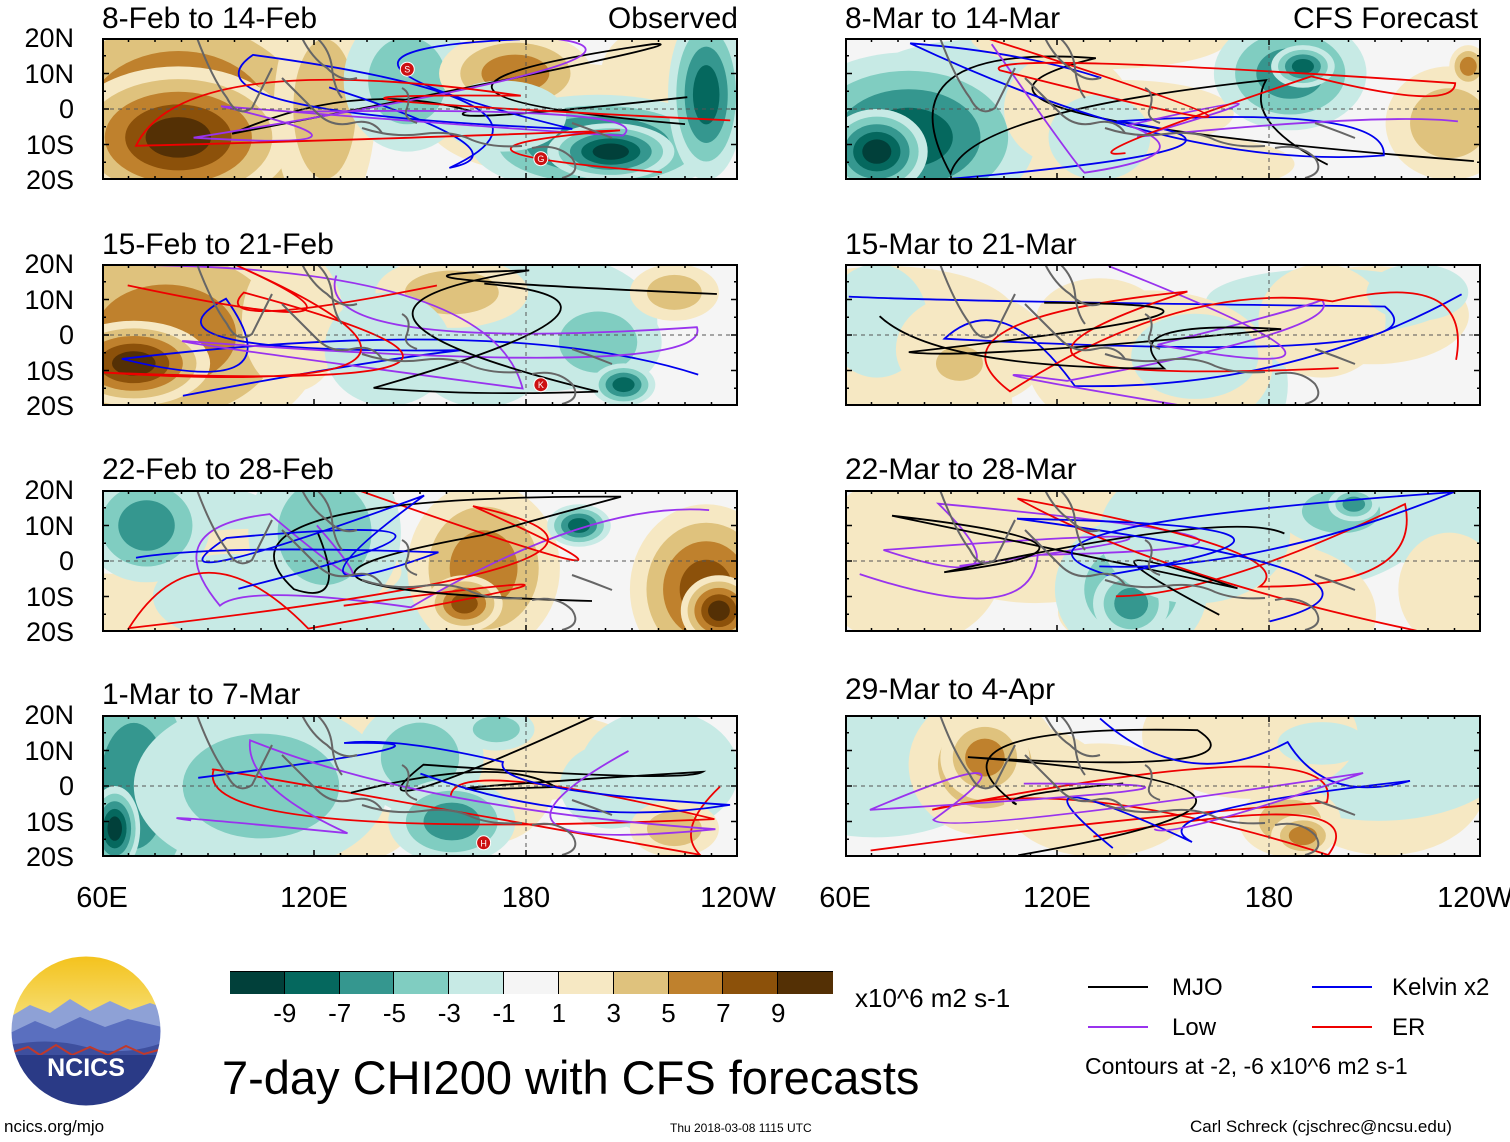 The height and width of the screenshot is (1142, 1510). Describe the element at coordinates (1057, 898) in the screenshot. I see `lon-tick-label: 120E` at that location.